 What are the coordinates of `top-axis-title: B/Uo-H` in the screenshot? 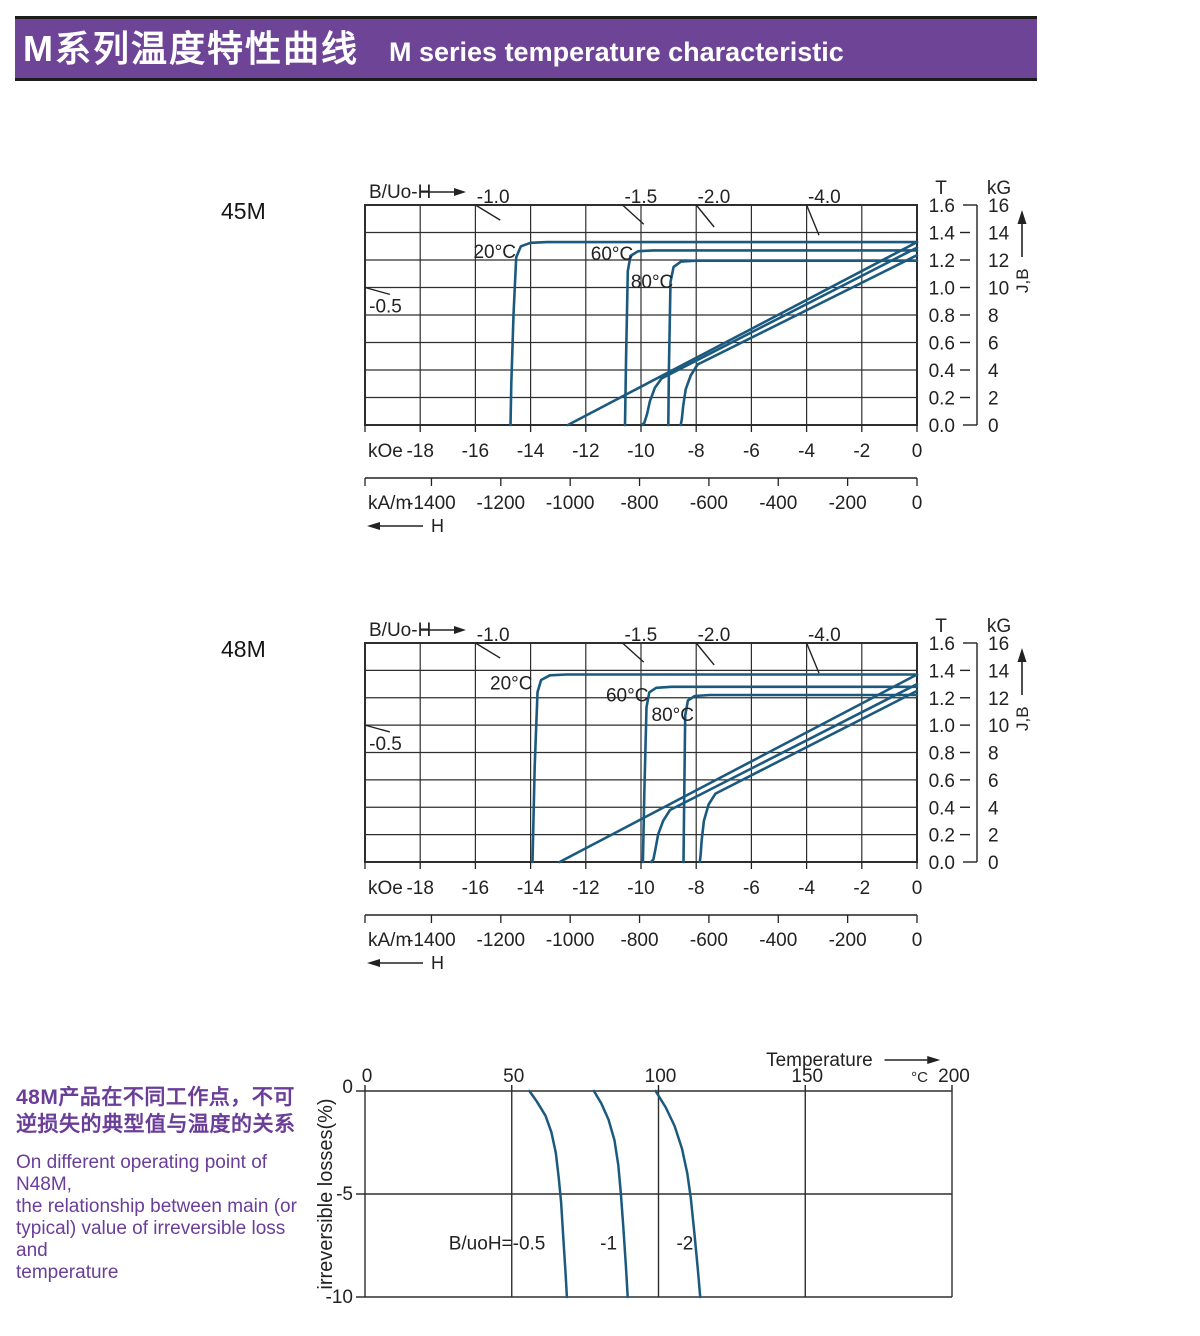 It's located at (400, 630).